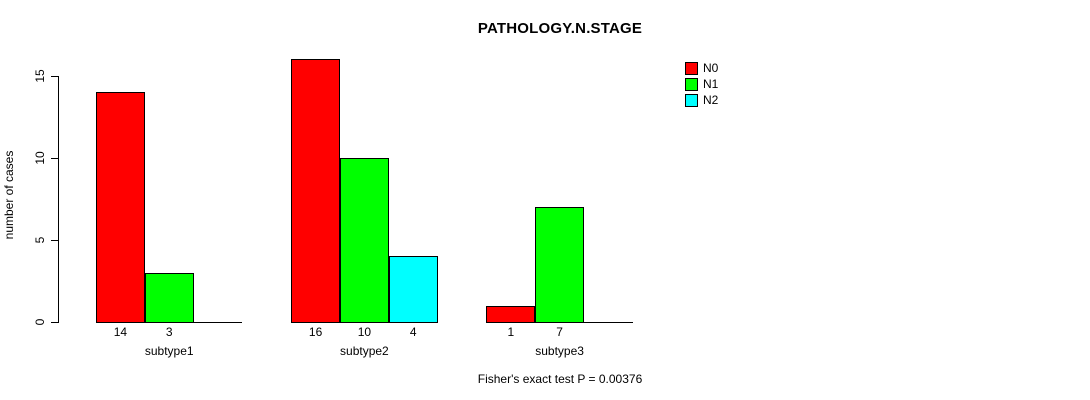 The width and height of the screenshot is (1090, 400). Describe the element at coordinates (364, 351) in the screenshot. I see `x-category-label: subtype2` at that location.